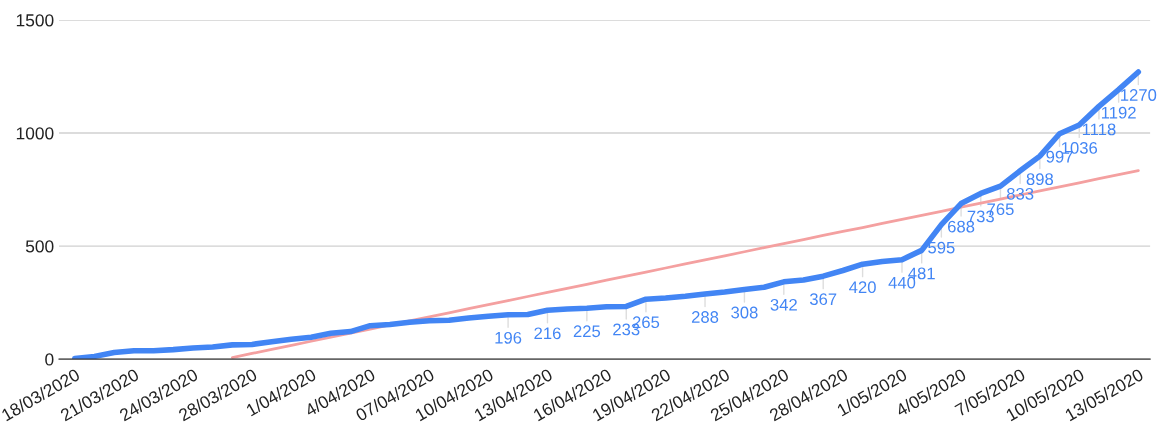  What do you see at coordinates (1099, 129) in the screenshot?
I see `data-label: 1118` at bounding box center [1099, 129].